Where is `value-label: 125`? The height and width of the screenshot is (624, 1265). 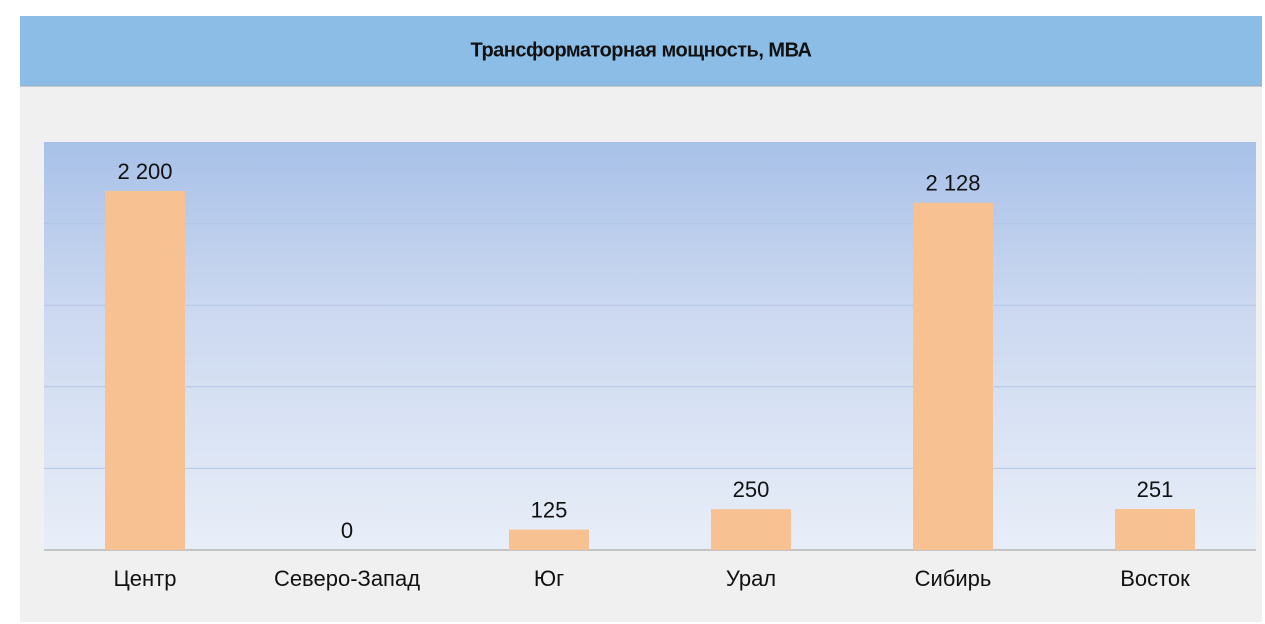 value-label: 125 is located at coordinates (549, 509).